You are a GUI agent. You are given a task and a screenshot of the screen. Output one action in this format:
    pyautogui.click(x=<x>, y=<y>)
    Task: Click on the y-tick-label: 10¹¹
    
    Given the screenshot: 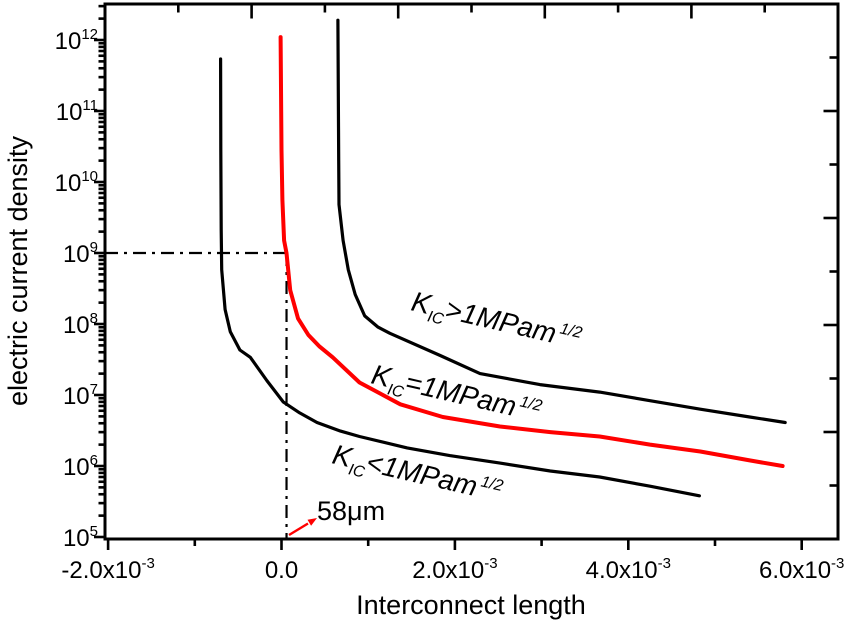 What is the action you would take?
    pyautogui.click(x=77, y=111)
    